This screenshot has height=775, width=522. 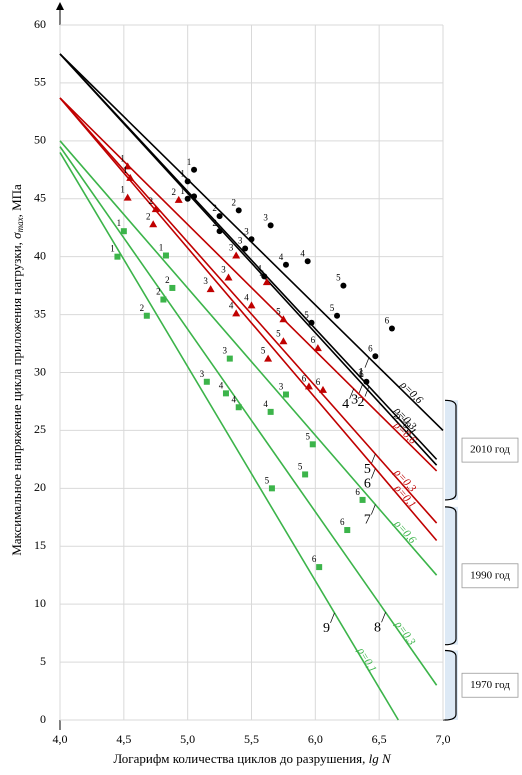 What do you see at coordinates (490, 685) in the screenshot?
I see `group-label: 1970 год` at bounding box center [490, 685].